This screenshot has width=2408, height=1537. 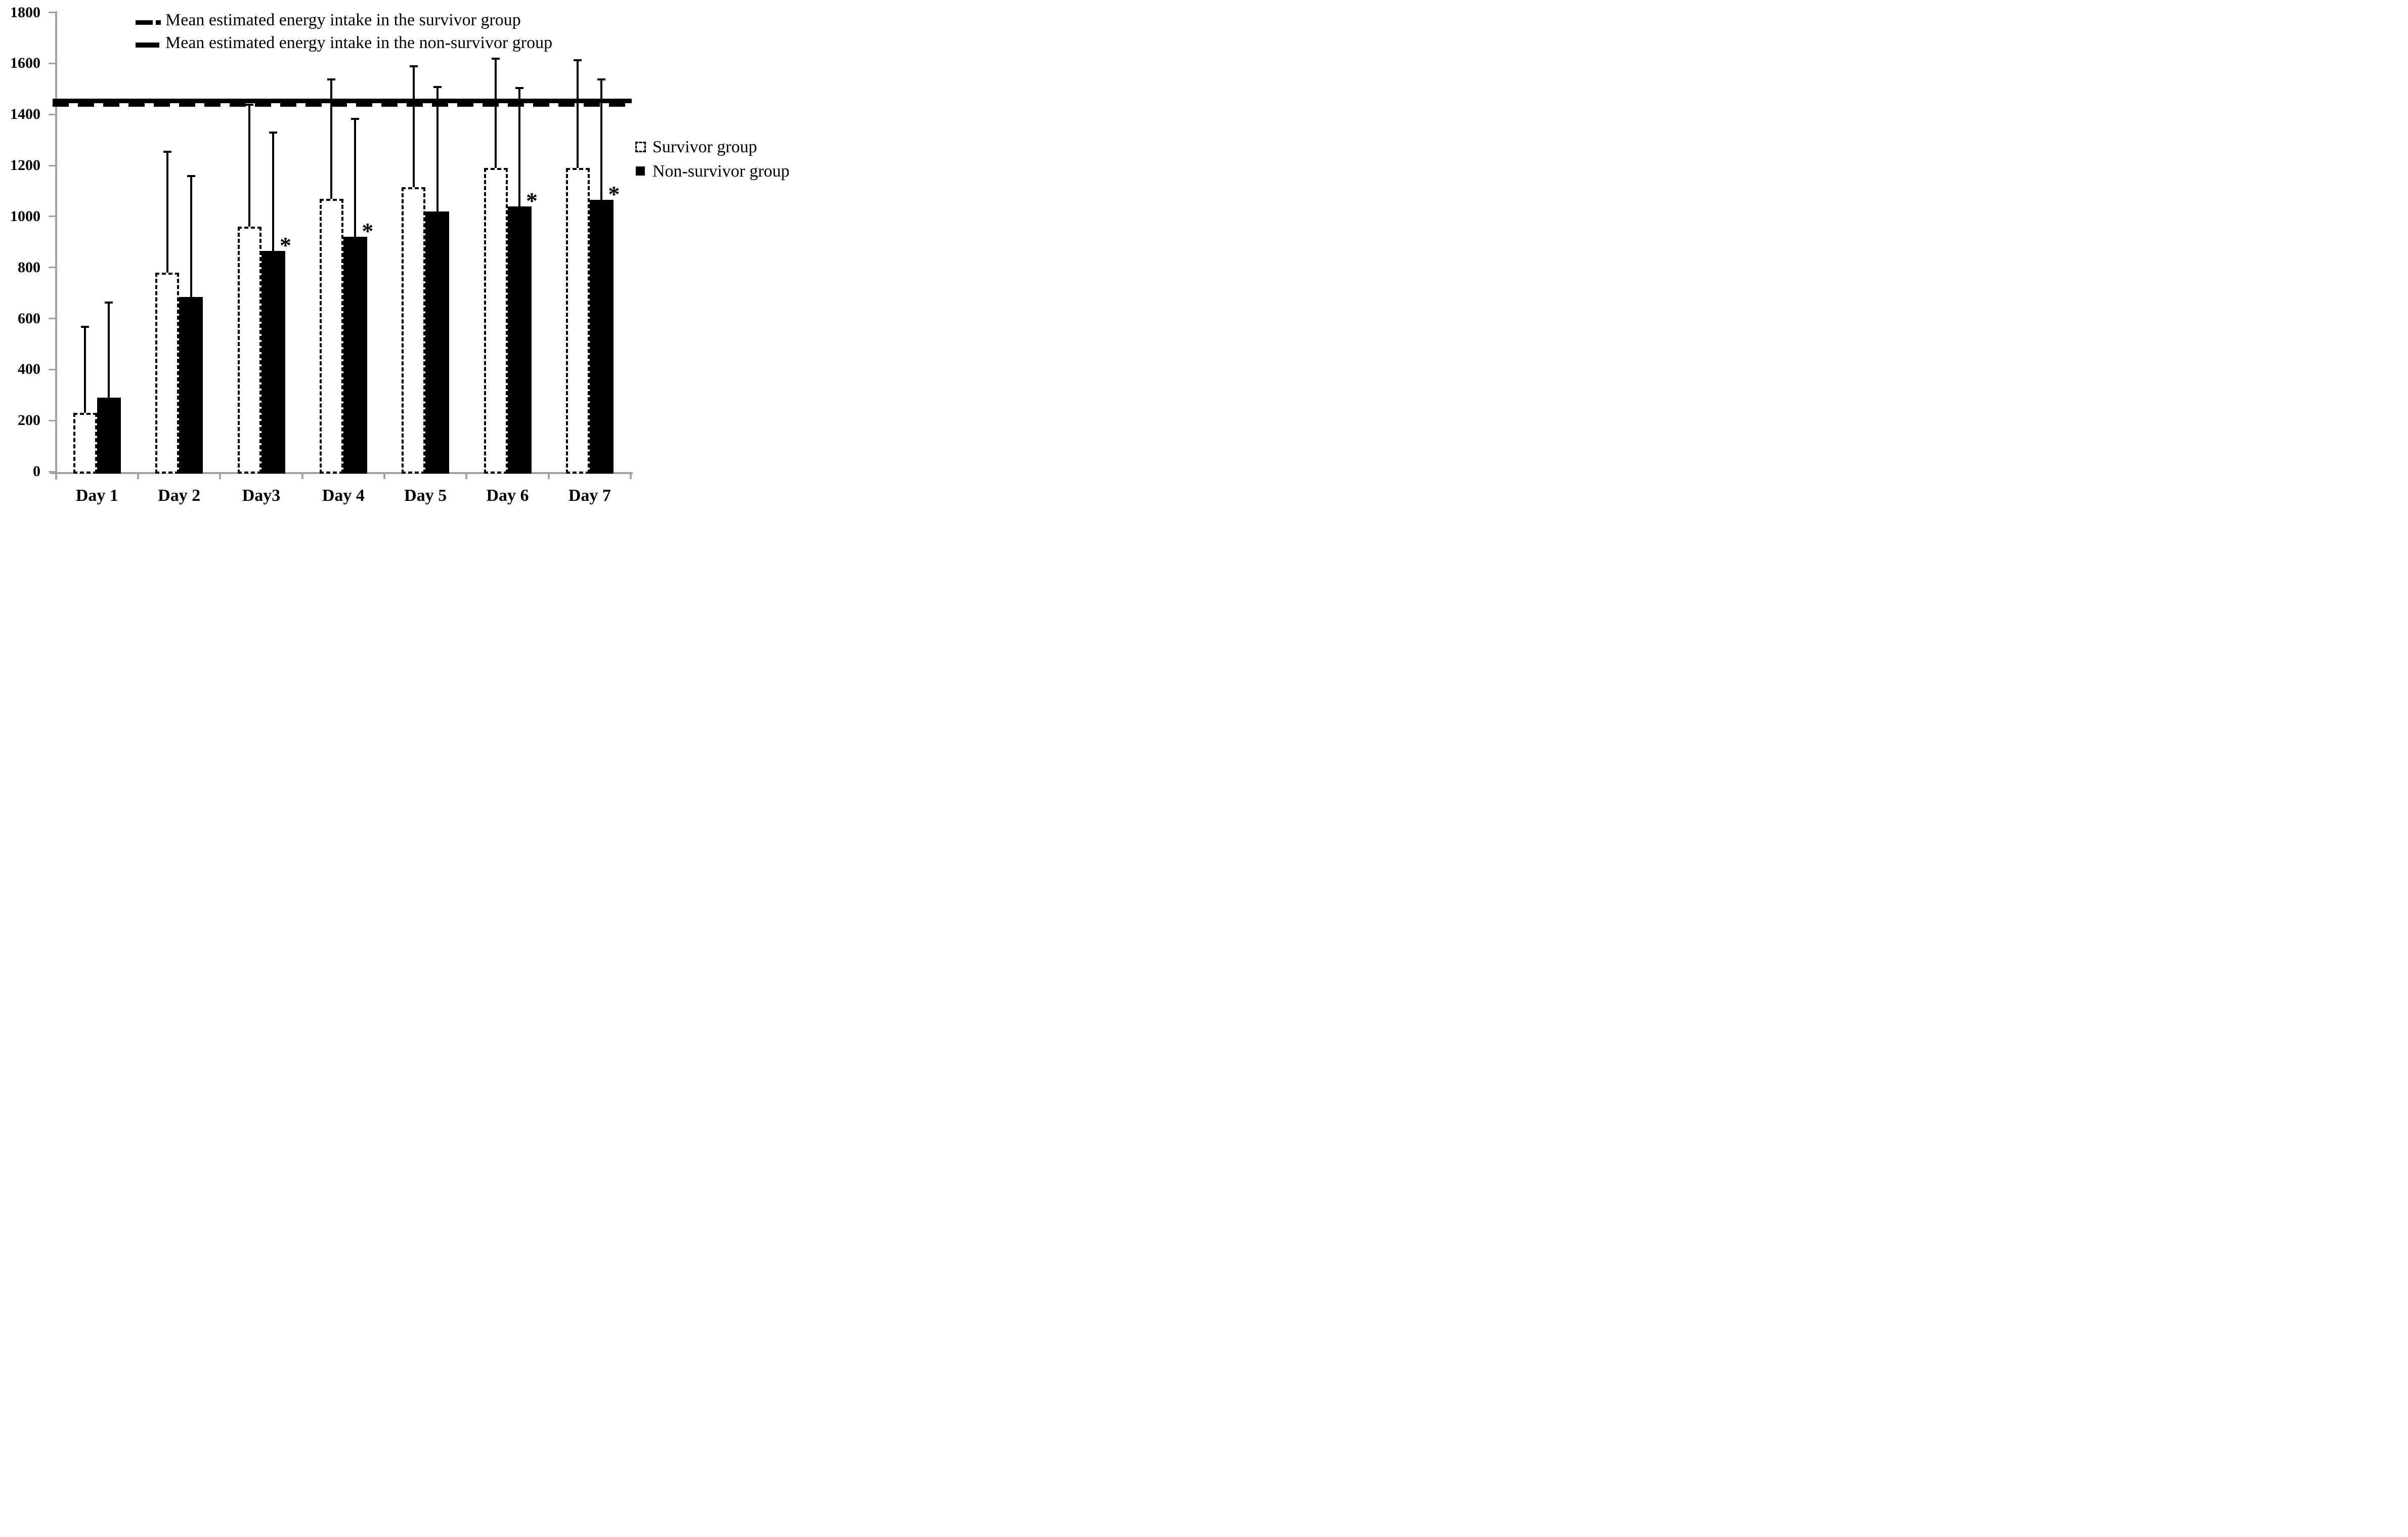 I want to click on bar-nonsurvivor-day1, so click(x=109, y=435).